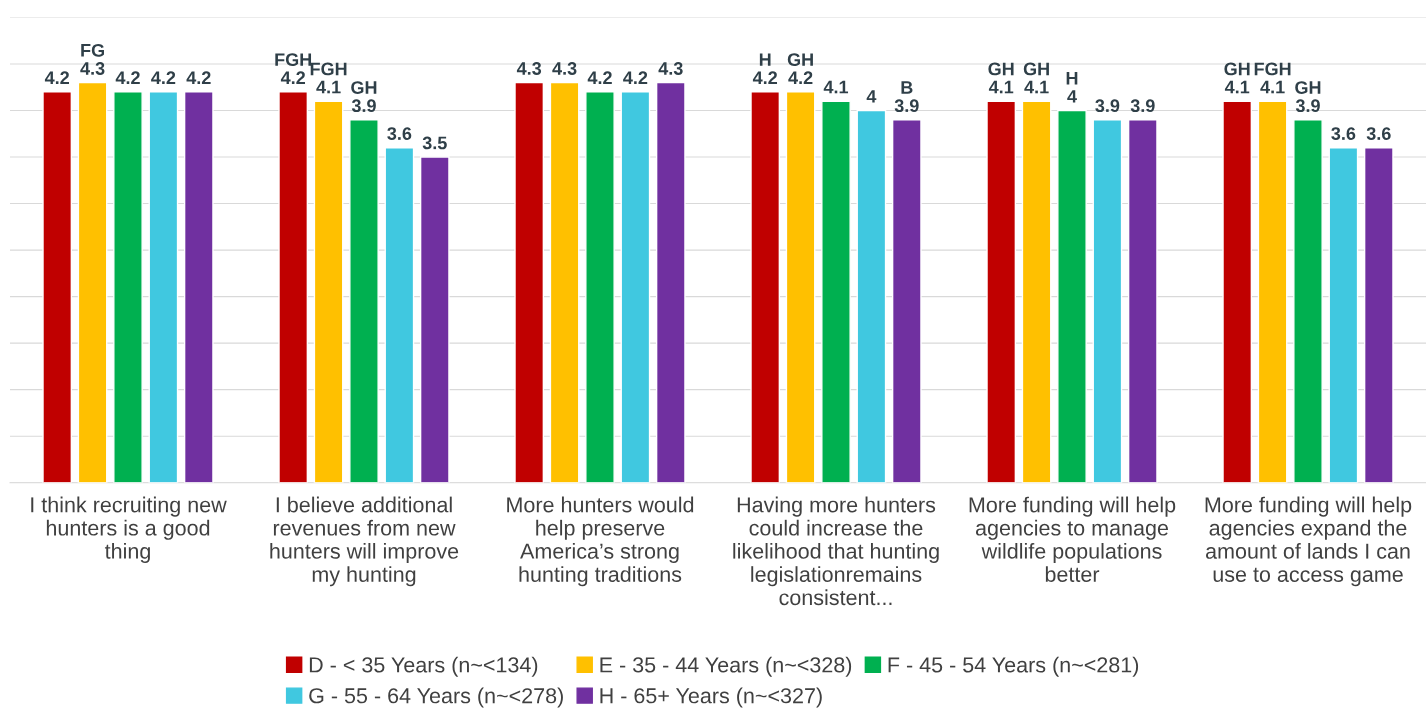 This screenshot has height=727, width=1426. What do you see at coordinates (129, 530) in the screenshot?
I see `x-tick-label: I think recruiting new hunters is a good thing` at bounding box center [129, 530].